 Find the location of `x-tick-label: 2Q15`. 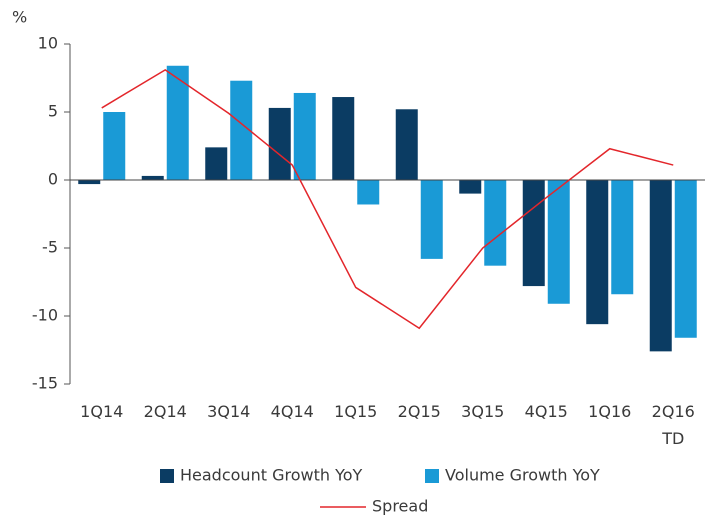

x-tick-label: 2Q15 is located at coordinates (419, 411).